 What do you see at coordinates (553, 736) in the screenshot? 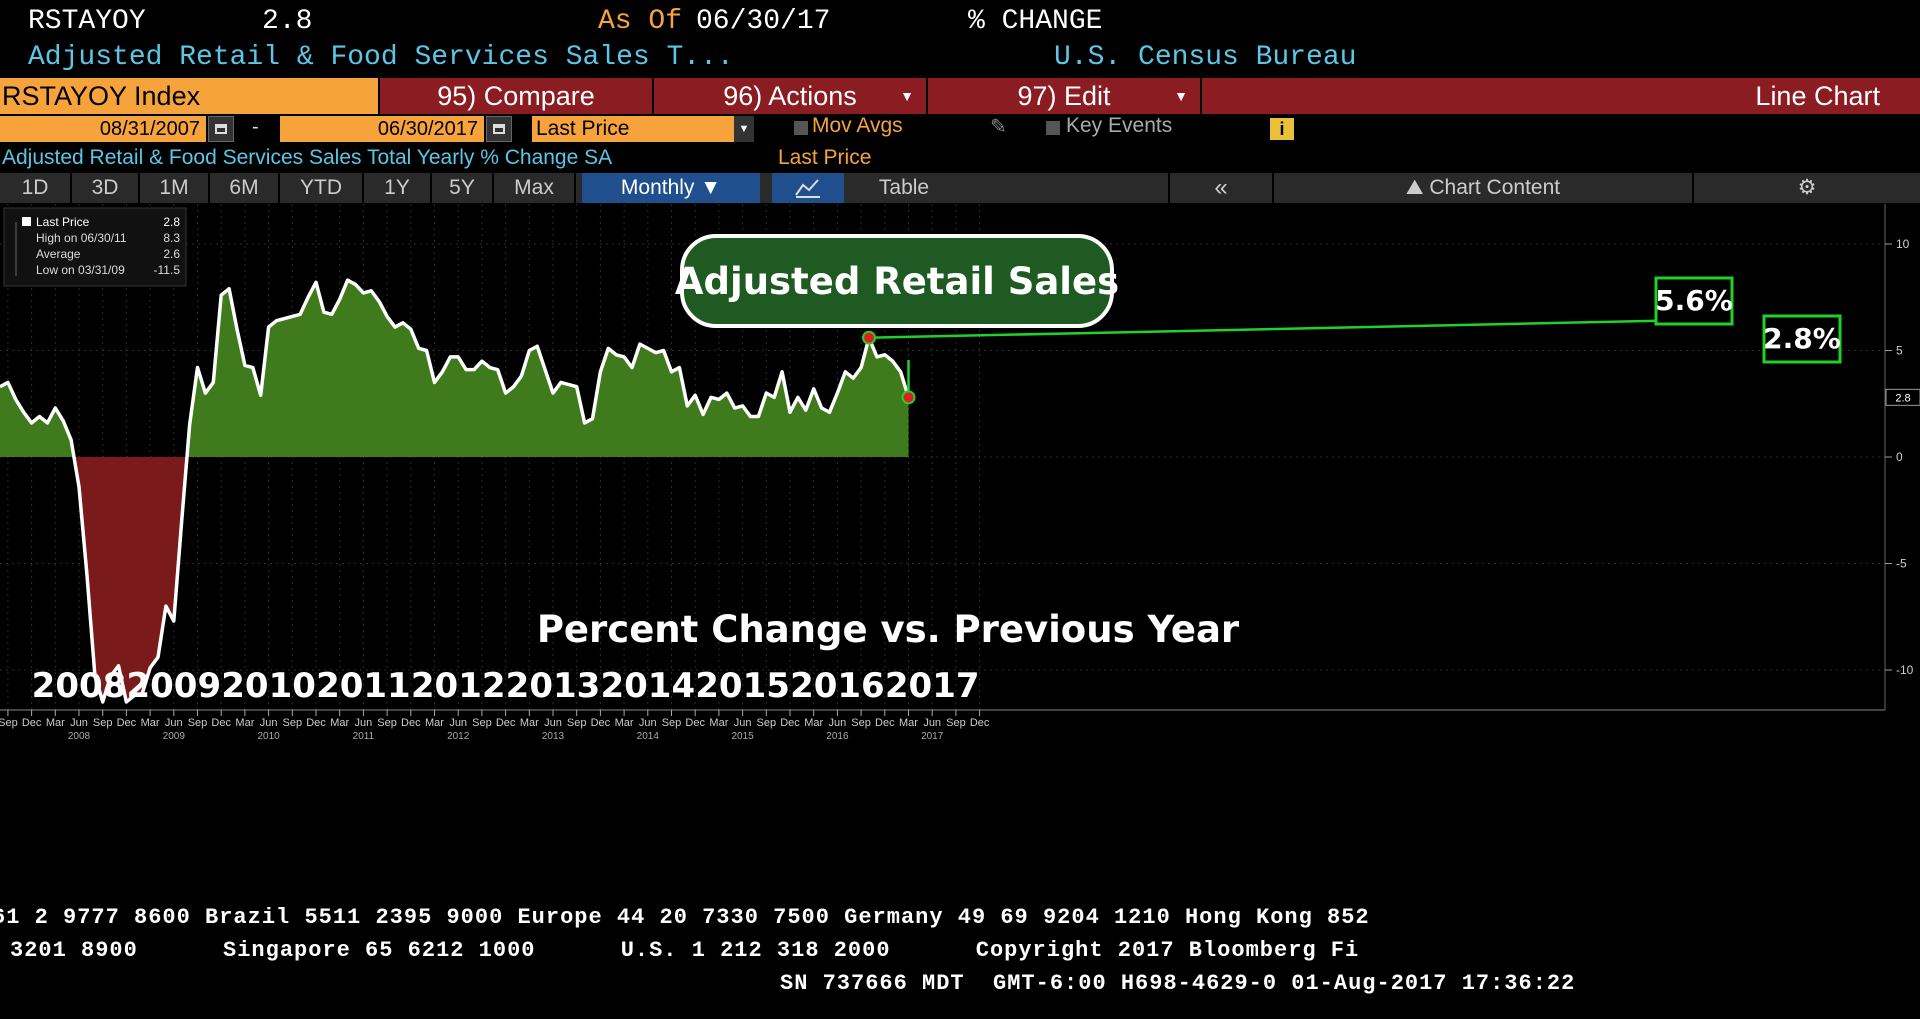
I see `x-year-sub-label: 2013` at bounding box center [553, 736].